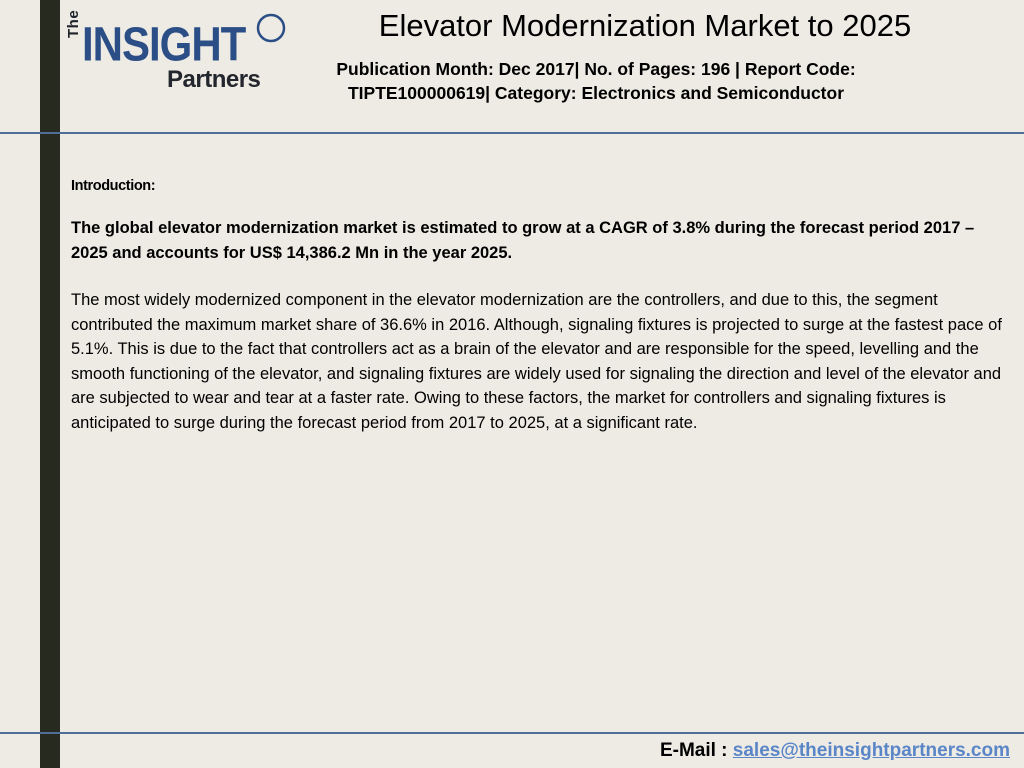 This screenshot has width=1024, height=768. I want to click on logo-partners-text: Partners, so click(214, 79).